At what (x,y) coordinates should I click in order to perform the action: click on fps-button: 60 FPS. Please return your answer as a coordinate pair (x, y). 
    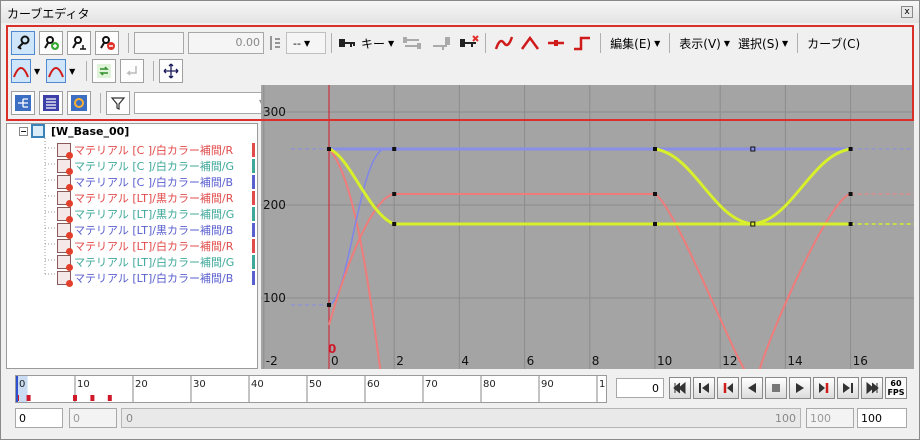
    Looking at the image, I should click on (896, 388).